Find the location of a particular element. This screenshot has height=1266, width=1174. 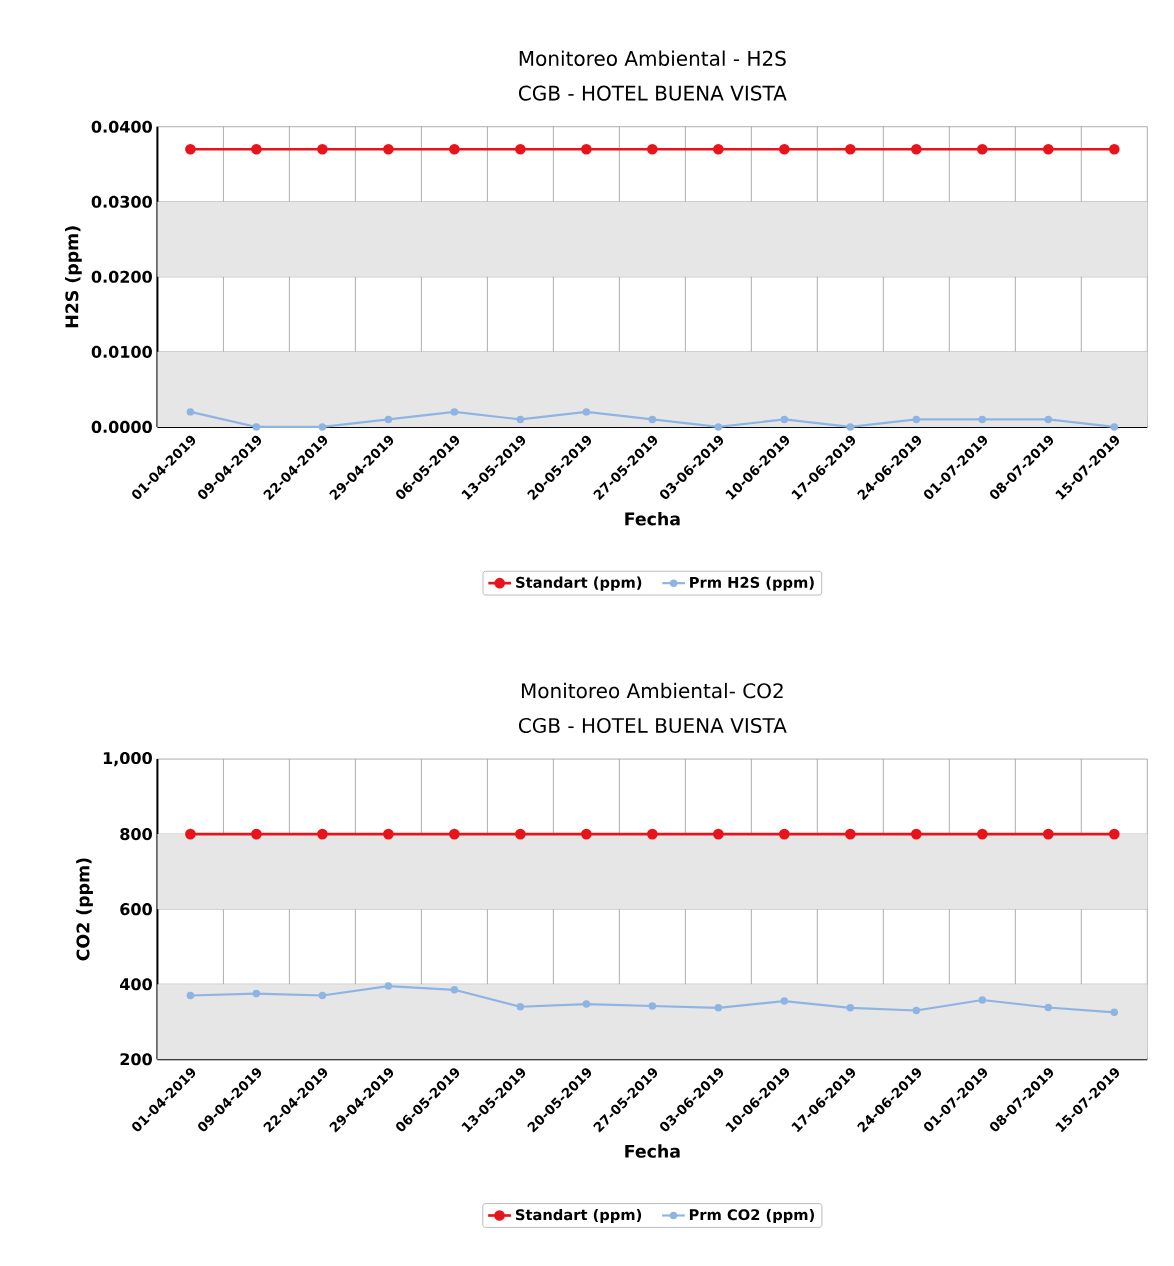

y-tick-label: 0.0400 is located at coordinates (121, 126).